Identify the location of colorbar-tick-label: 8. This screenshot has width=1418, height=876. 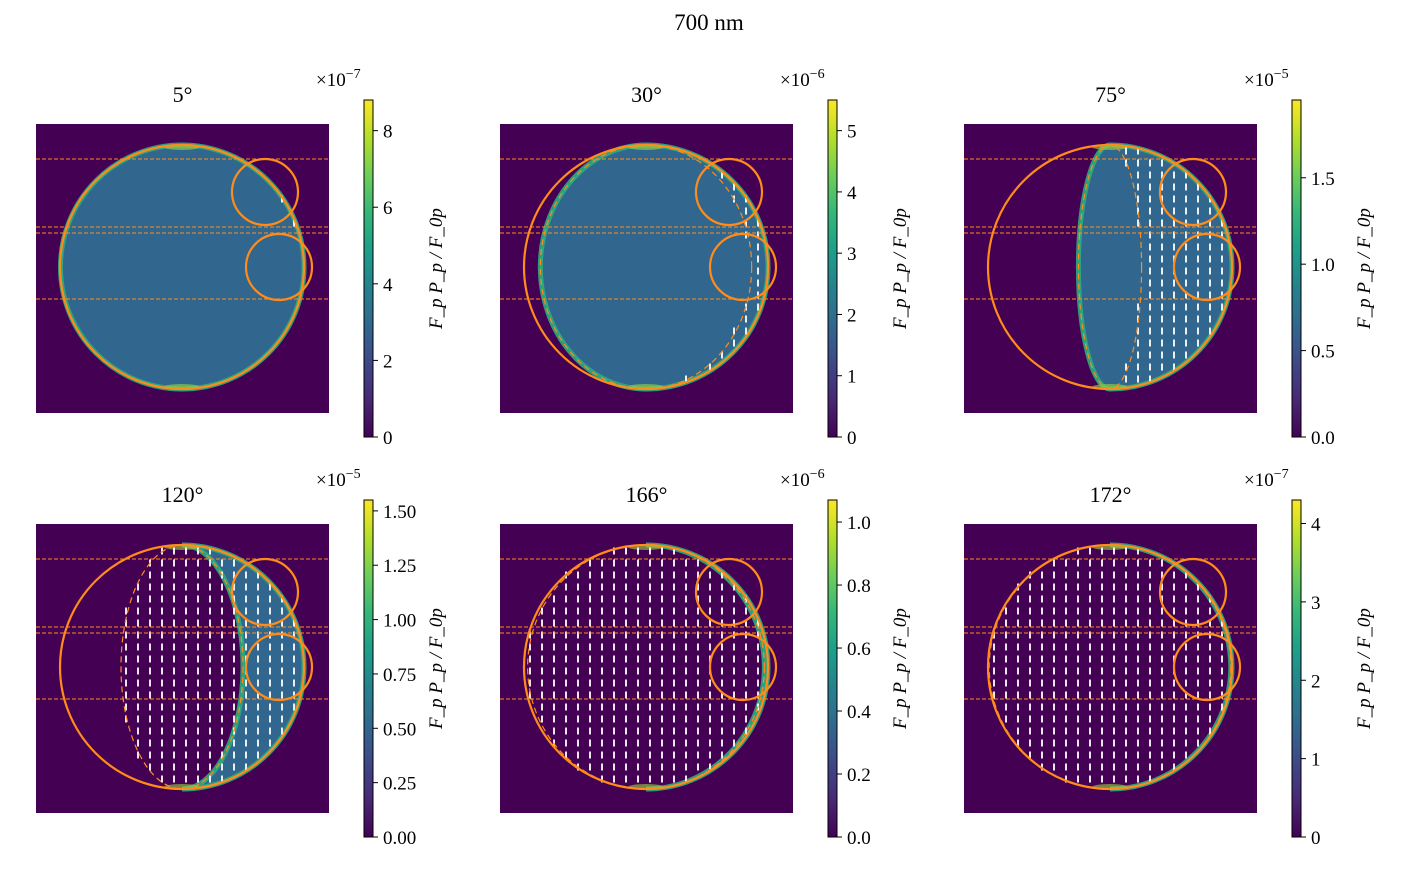
(388, 132).